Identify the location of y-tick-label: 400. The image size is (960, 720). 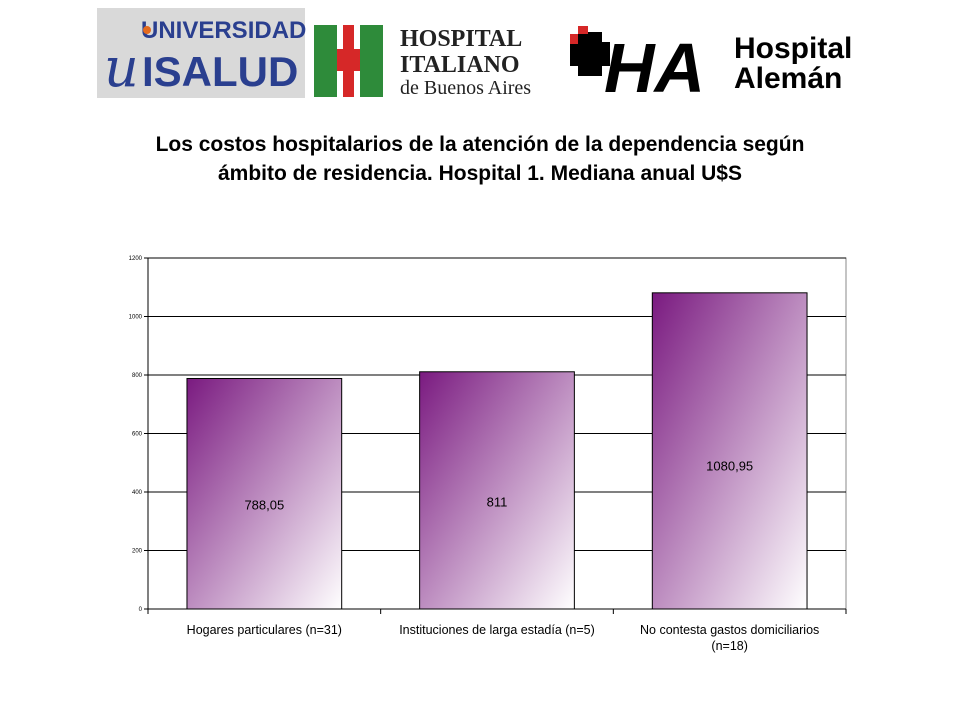
(137, 493).